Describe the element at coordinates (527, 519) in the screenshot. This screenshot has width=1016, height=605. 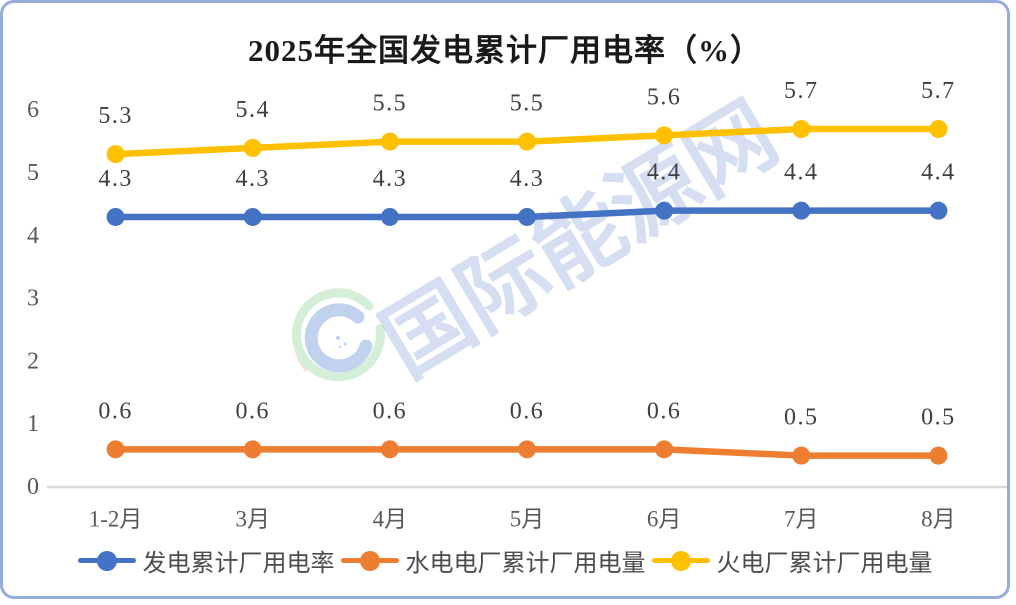
I see `x-tick-label: 5月` at that location.